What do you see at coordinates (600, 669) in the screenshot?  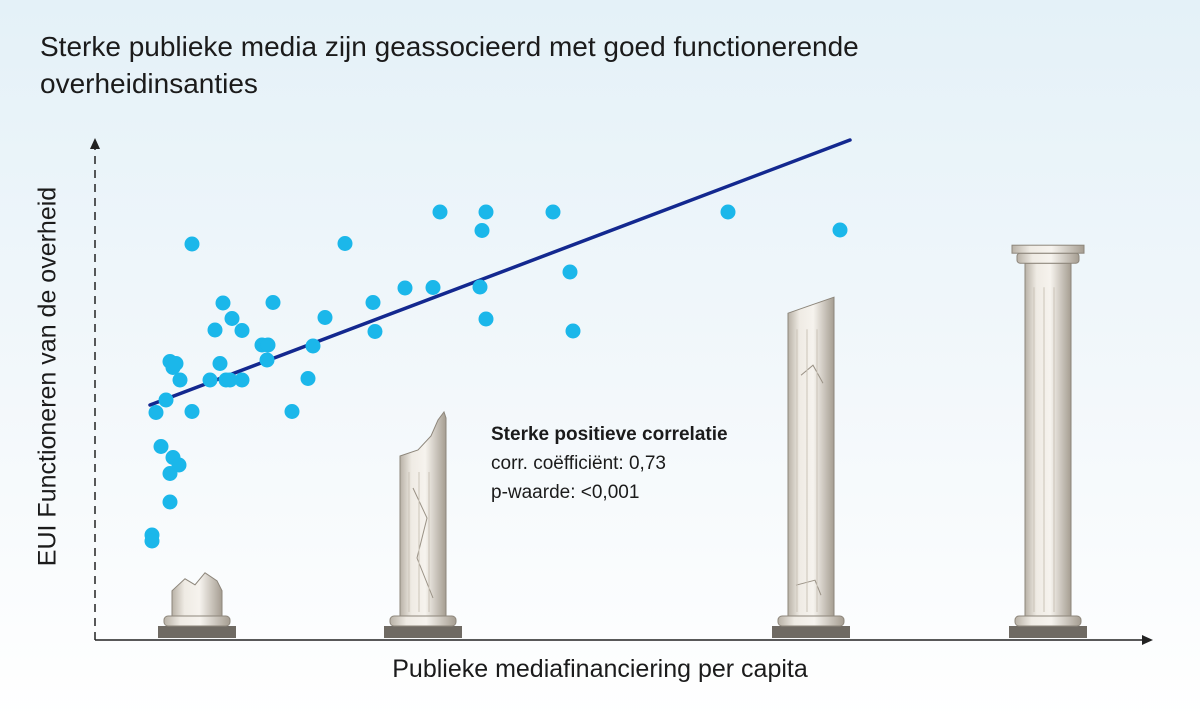 I see `x-axis-label: Publieke mediafinanciering per capita` at bounding box center [600, 669].